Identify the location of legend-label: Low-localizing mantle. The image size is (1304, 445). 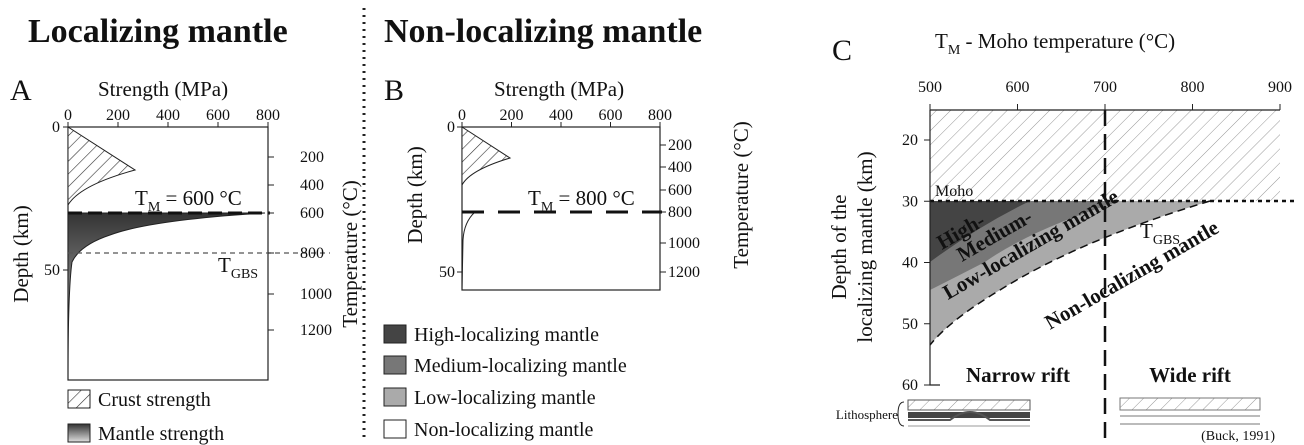
(505, 398).